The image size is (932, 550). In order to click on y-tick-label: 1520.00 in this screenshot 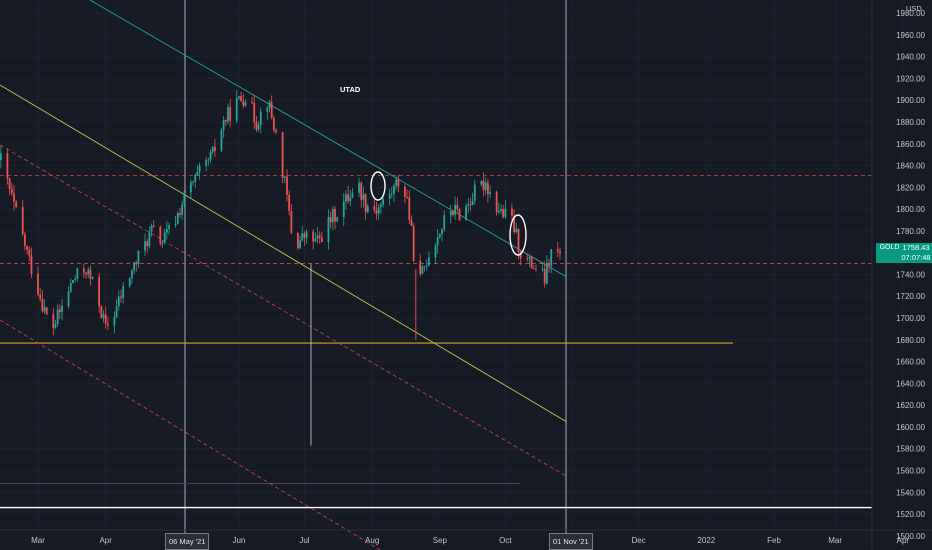, I will do `click(910, 514)`.